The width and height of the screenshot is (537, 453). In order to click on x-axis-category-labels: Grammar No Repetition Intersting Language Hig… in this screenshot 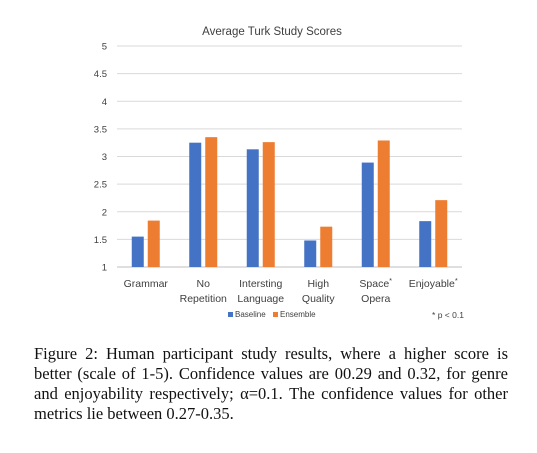, I will do `click(291, 290)`.